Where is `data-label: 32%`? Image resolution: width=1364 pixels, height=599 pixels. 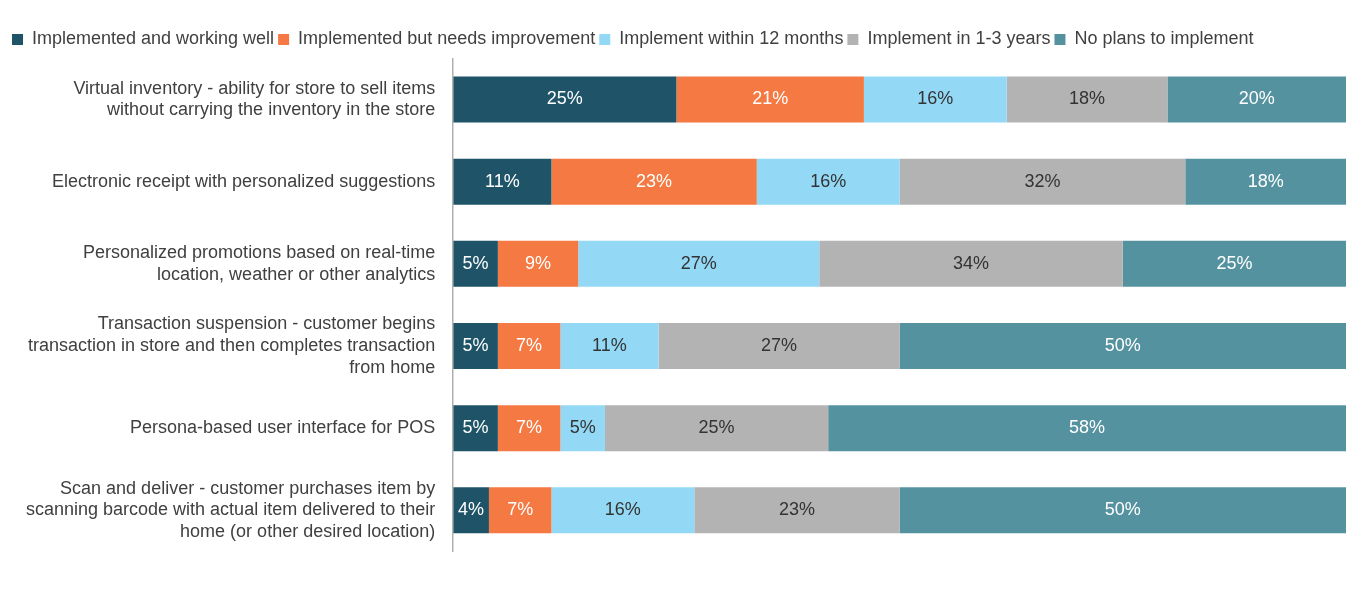
data-label: 32% is located at coordinates (1042, 180).